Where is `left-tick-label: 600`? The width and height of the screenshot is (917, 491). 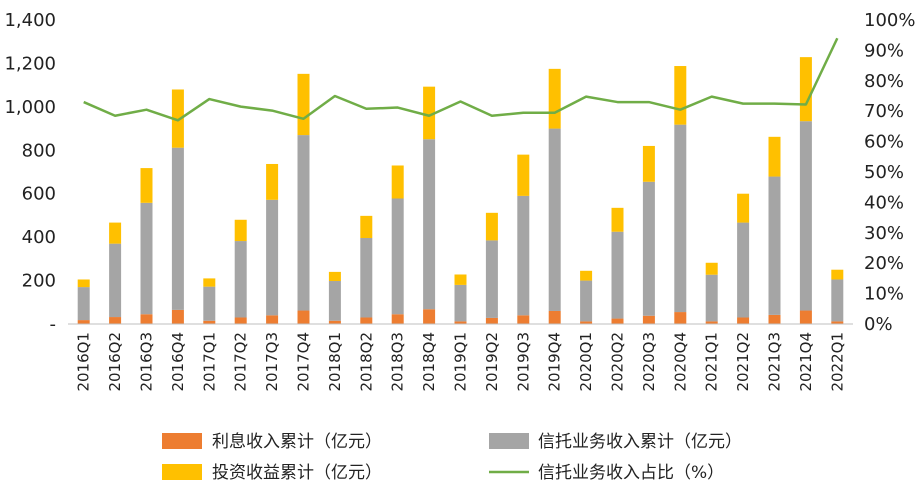 left-tick-label: 600 is located at coordinates (39, 194).